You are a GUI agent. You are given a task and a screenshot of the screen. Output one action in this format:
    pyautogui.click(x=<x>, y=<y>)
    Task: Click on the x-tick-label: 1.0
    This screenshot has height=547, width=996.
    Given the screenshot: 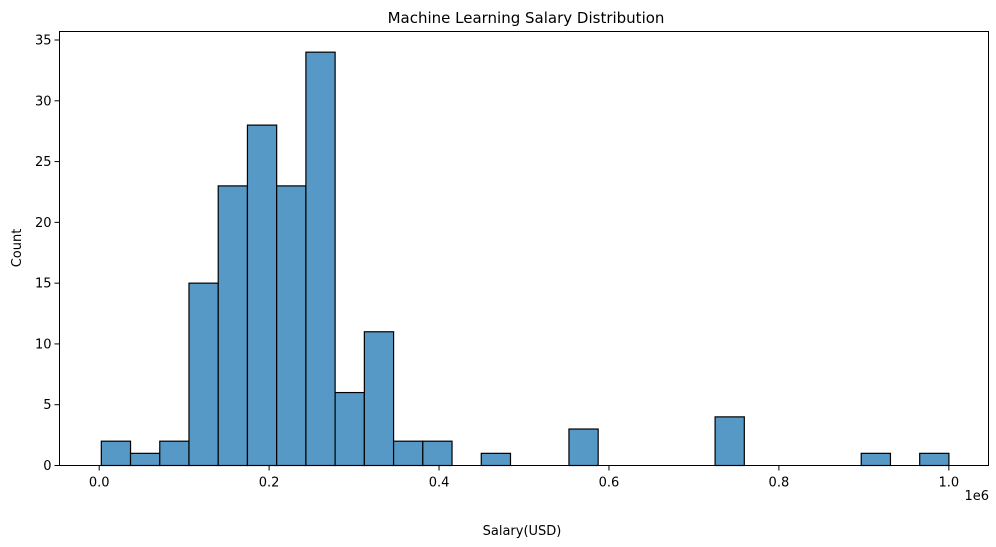 What is the action you would take?
    pyautogui.click(x=948, y=483)
    